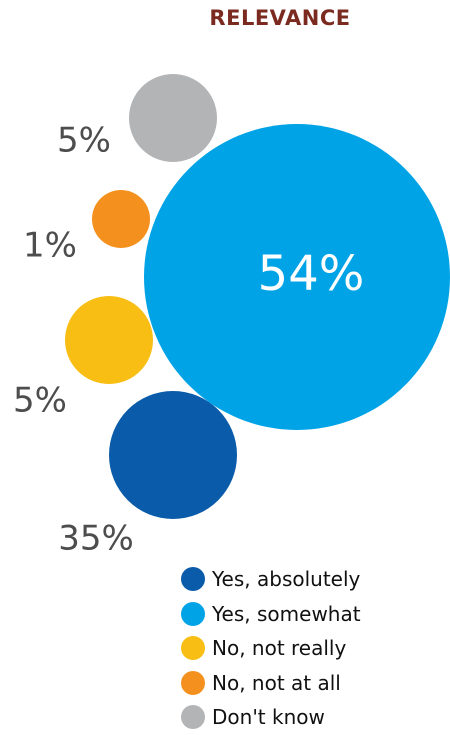 This screenshot has height=735, width=450. What do you see at coordinates (50, 246) in the screenshot?
I see `data-label-no-not-at-all: 1%` at bounding box center [50, 246].